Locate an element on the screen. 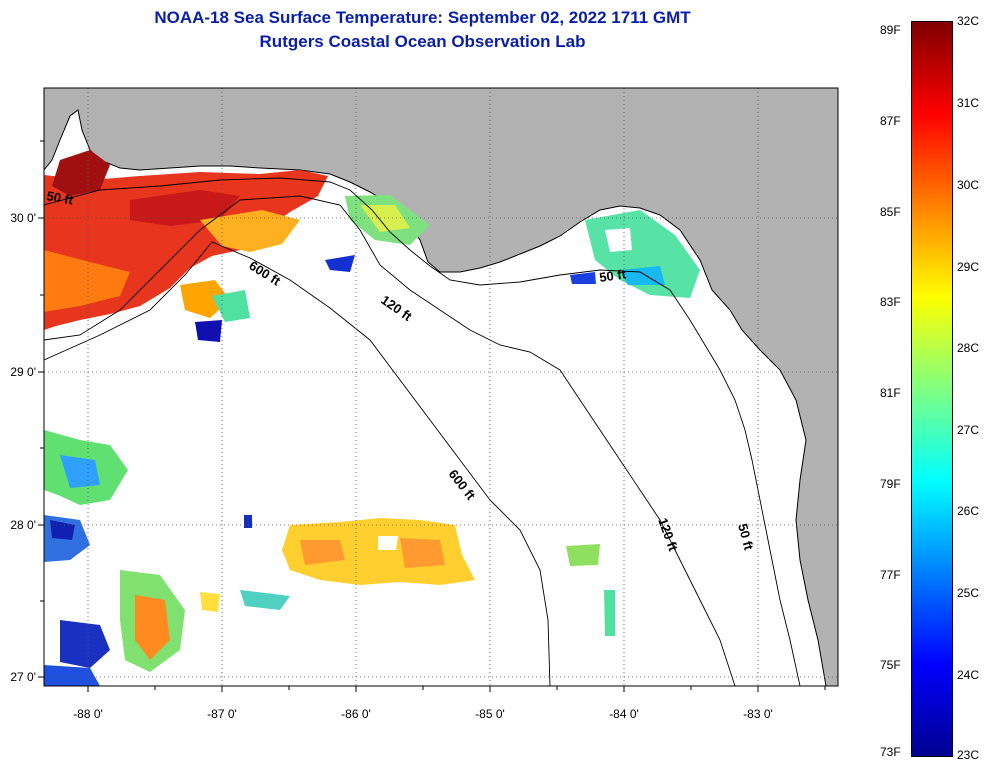 This screenshot has width=992, height=770. colorbar-c-label: 26C is located at coordinates (968, 511).